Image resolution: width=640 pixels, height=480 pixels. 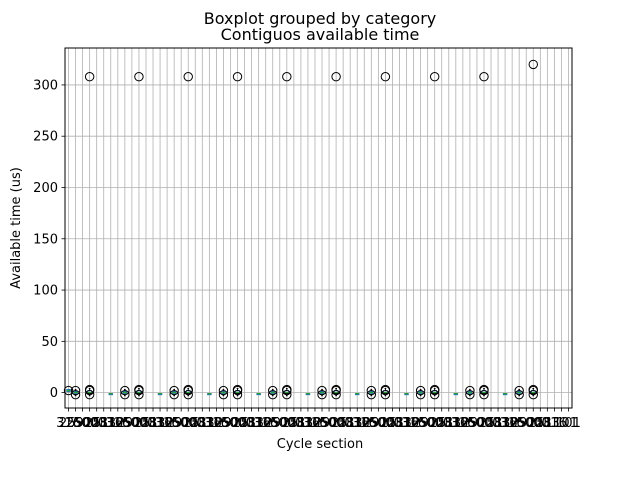 I want to click on y-tick-label: 50, so click(x=49, y=342).